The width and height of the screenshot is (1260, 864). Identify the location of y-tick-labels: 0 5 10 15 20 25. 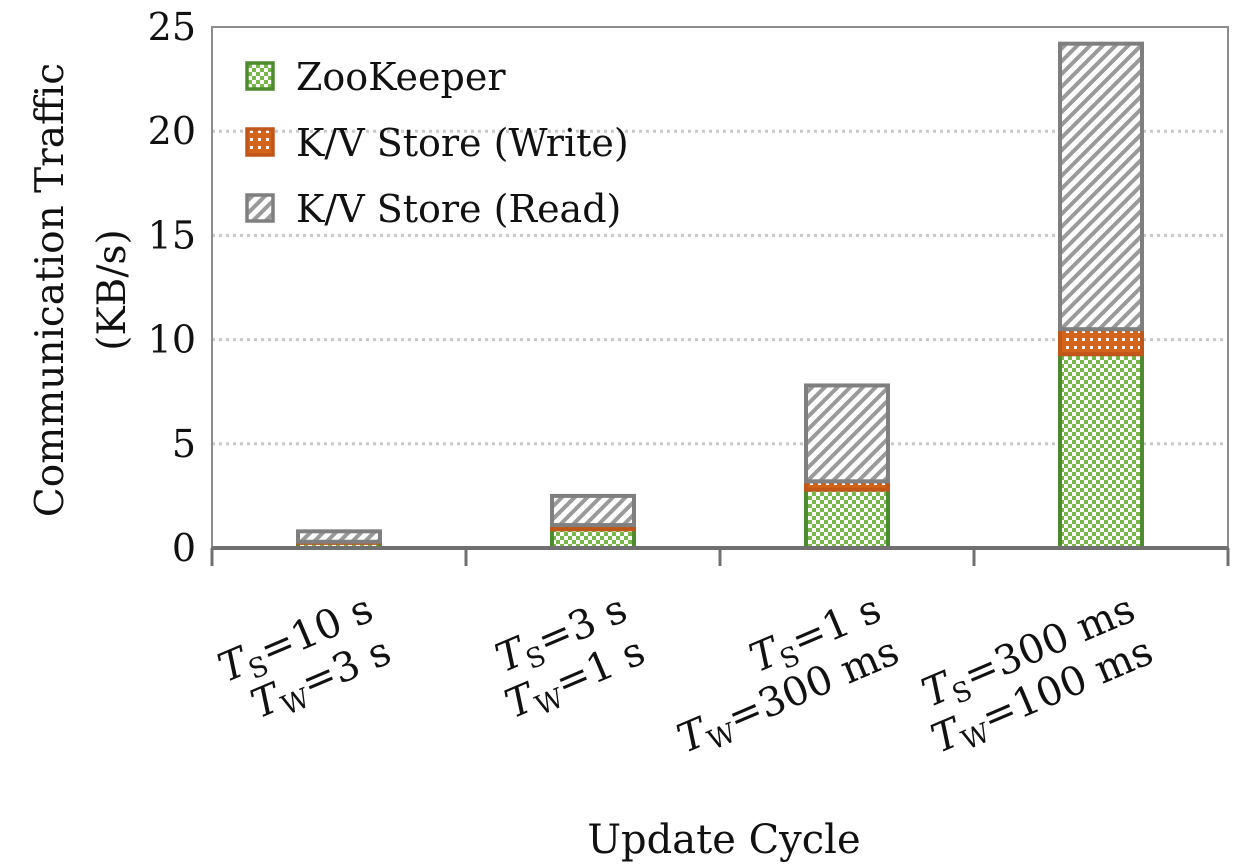
(172, 287).